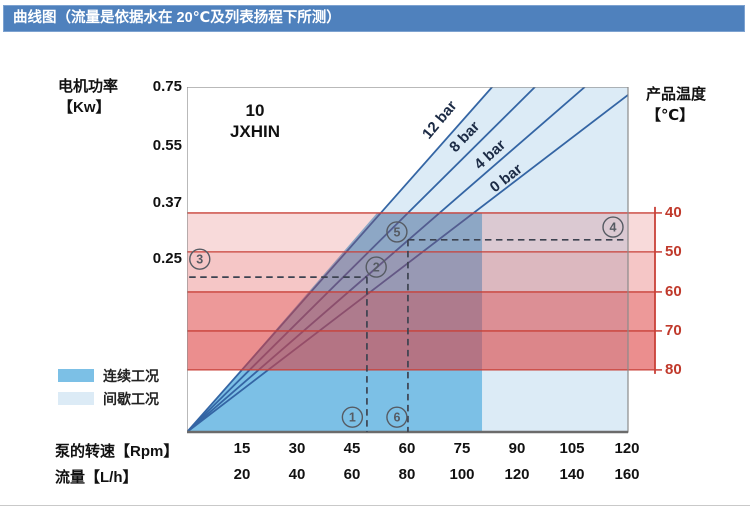 The width and height of the screenshot is (750, 510). I want to click on section-title: 曲线图（流量是依据水在 20℃及列表扬程下所测）, so click(177, 18).